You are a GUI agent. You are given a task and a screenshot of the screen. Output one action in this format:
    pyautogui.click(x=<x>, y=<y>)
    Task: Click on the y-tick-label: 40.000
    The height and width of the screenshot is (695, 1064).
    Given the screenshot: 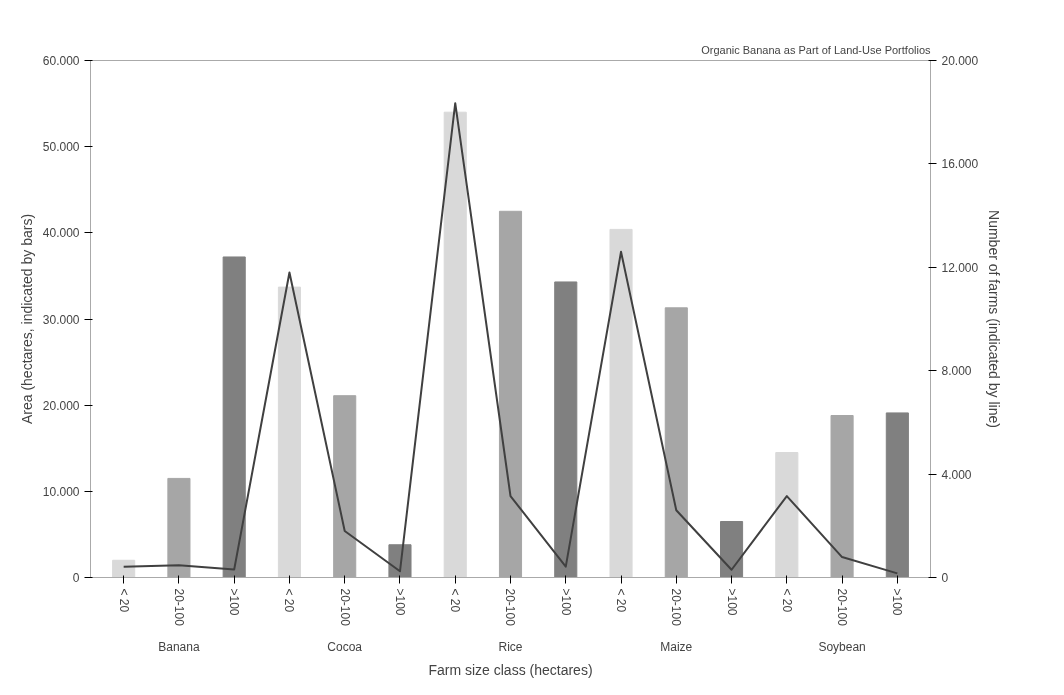 What is the action you would take?
    pyautogui.click(x=61, y=233)
    